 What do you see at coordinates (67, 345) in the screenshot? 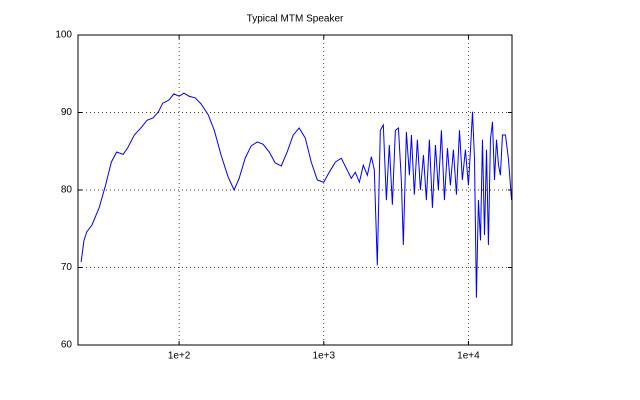
I see `y-tick-label: 60` at bounding box center [67, 345].